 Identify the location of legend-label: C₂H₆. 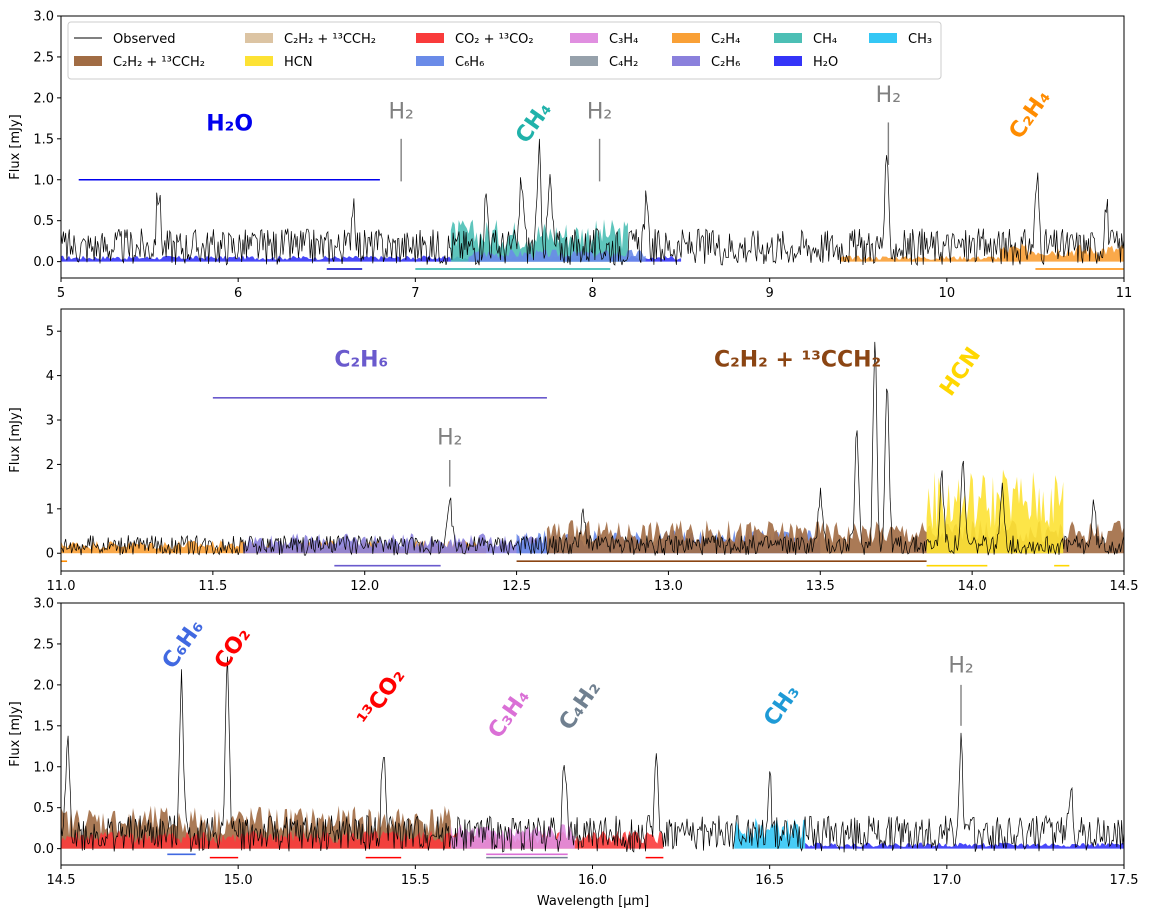
(725, 62).